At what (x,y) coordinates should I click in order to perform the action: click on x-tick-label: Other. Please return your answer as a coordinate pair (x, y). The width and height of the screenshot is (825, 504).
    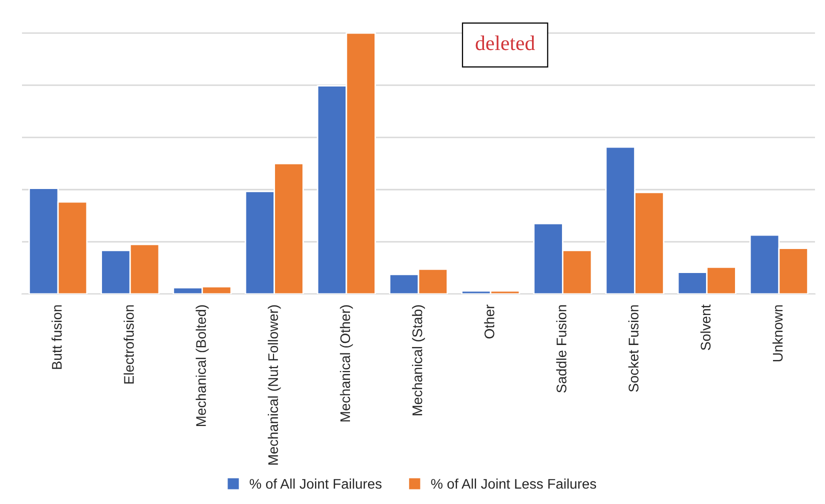
    Looking at the image, I should click on (489, 321).